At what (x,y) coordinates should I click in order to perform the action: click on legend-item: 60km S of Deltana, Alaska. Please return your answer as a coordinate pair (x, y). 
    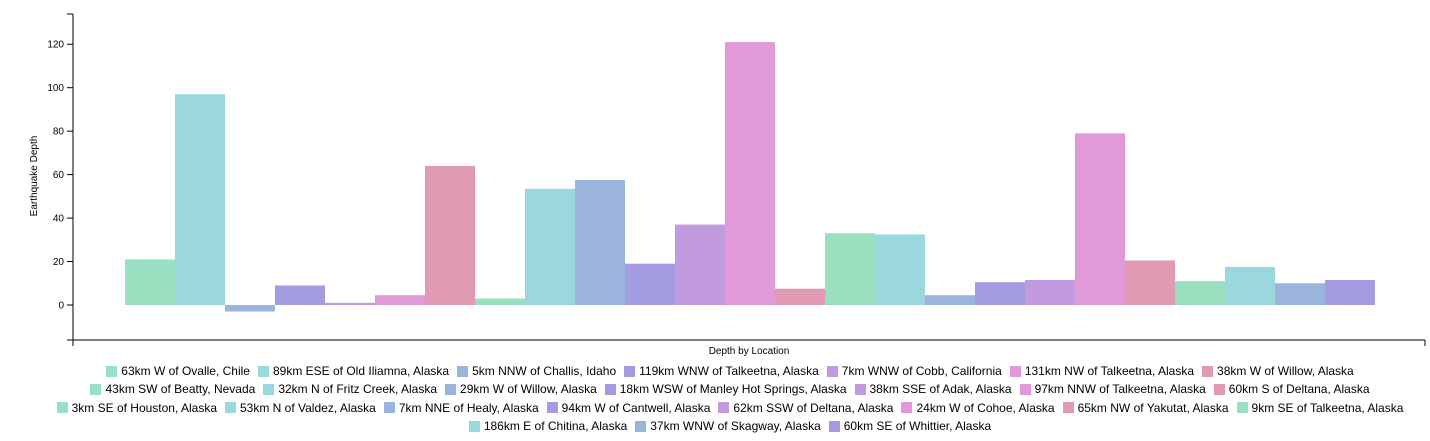
    Looking at the image, I should click on (1291, 389).